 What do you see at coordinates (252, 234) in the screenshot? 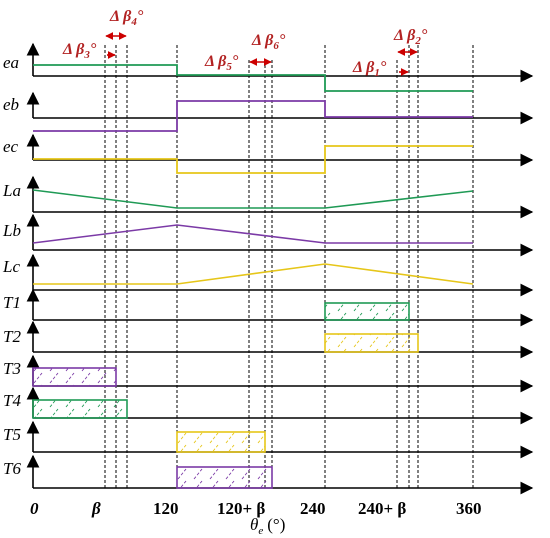
I see `lb-waveform` at bounding box center [252, 234].